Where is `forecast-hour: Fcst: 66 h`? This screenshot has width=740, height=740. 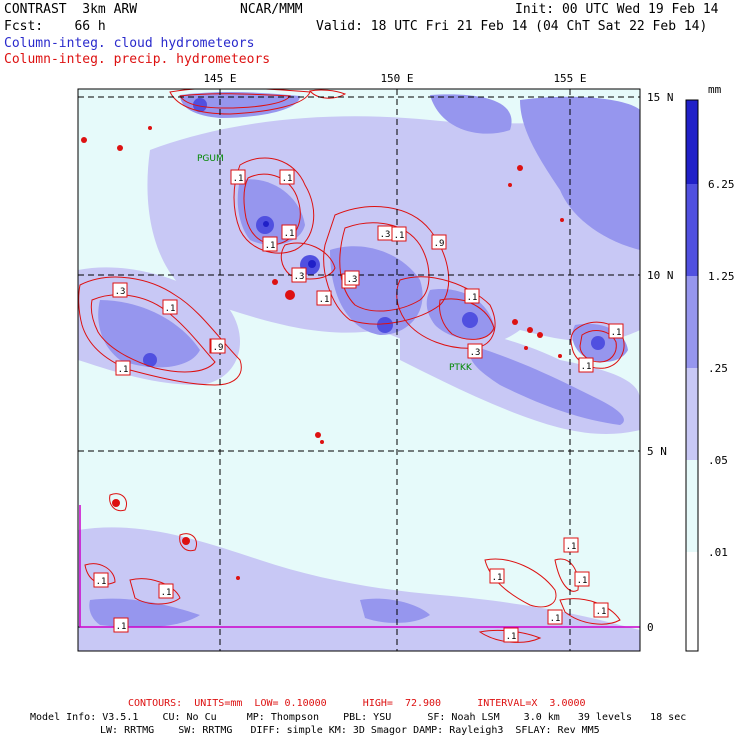
forecast-hour: Fcst: 66 h is located at coordinates (55, 26).